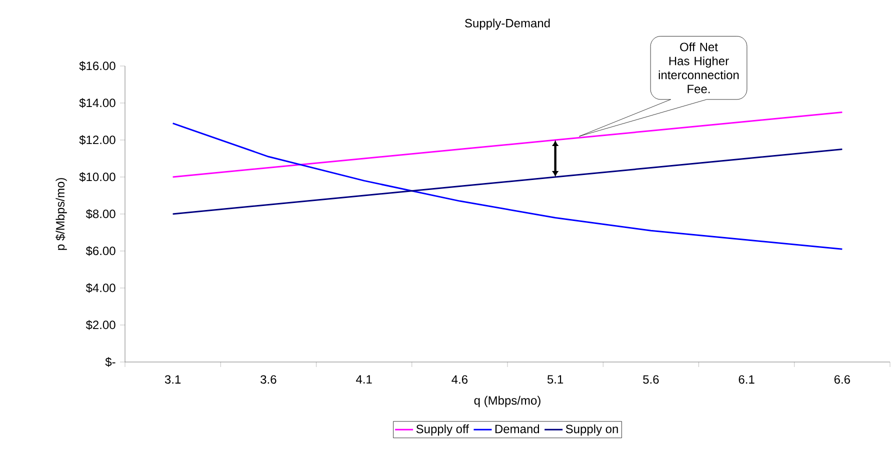 This screenshot has height=472, width=896. Describe the element at coordinates (101, 251) in the screenshot. I see `y-tick-label: $6.00` at that location.